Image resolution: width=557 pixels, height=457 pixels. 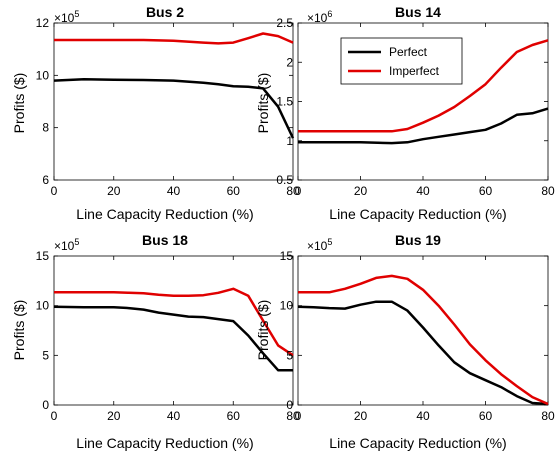 What do you see at coordinates (165, 12) in the screenshot?
I see `chart-title: Bus 2` at bounding box center [165, 12].